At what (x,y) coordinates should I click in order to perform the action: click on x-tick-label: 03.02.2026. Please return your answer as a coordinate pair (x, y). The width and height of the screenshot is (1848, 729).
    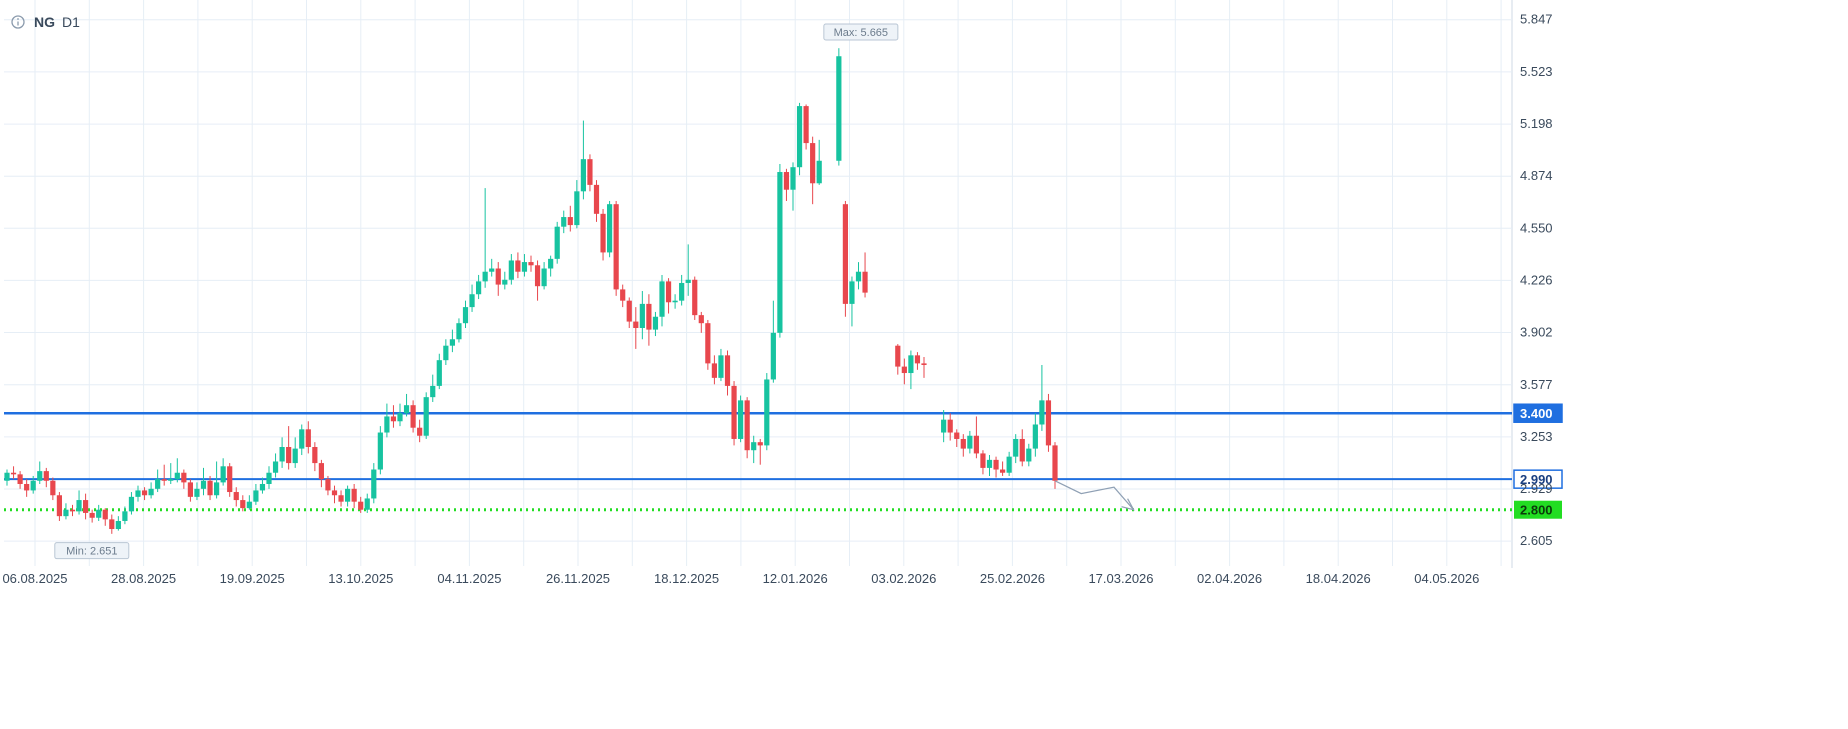
    Looking at the image, I should click on (903, 578).